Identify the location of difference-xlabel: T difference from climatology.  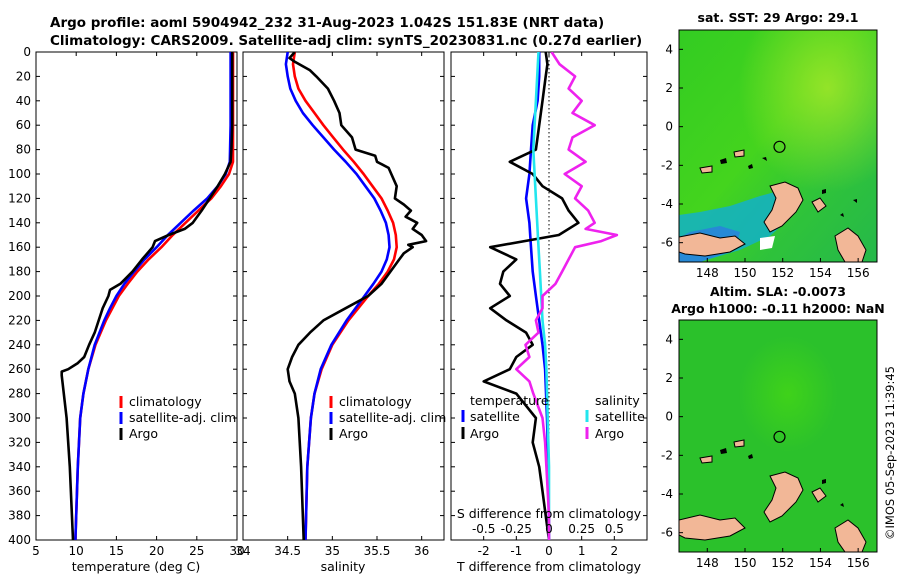
(549, 566).